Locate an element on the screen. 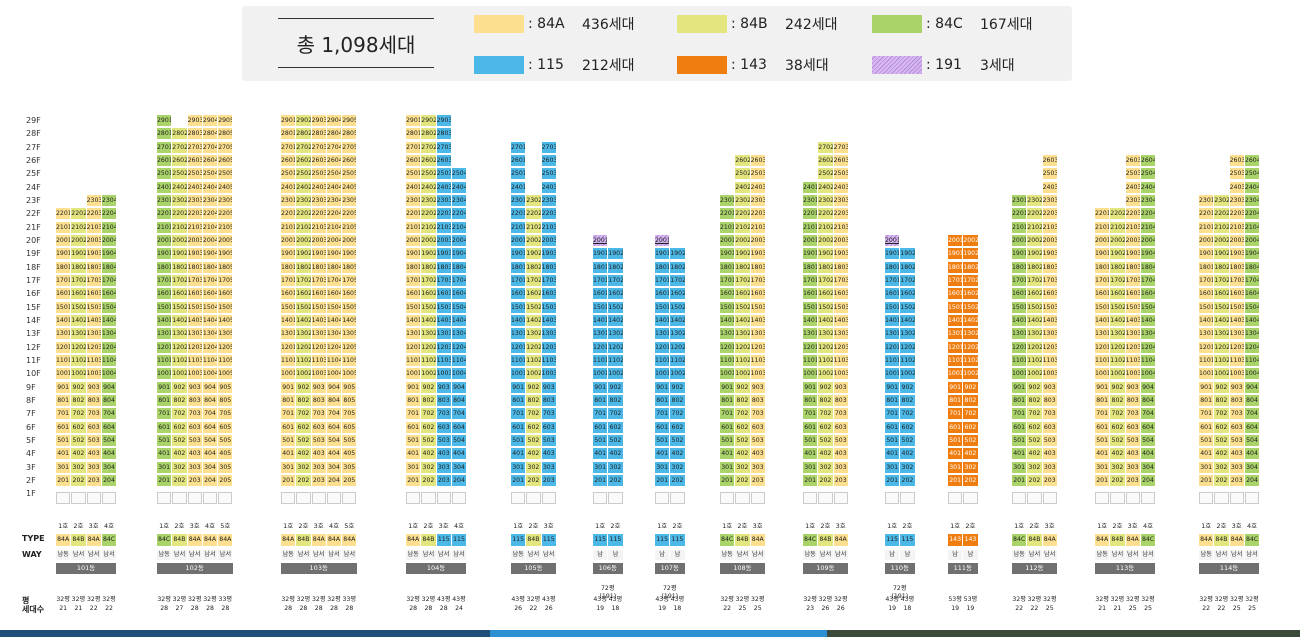 Image resolution: width=1300 pixels, height=637 pixels. unit-cell: 2301 is located at coordinates (518, 200).